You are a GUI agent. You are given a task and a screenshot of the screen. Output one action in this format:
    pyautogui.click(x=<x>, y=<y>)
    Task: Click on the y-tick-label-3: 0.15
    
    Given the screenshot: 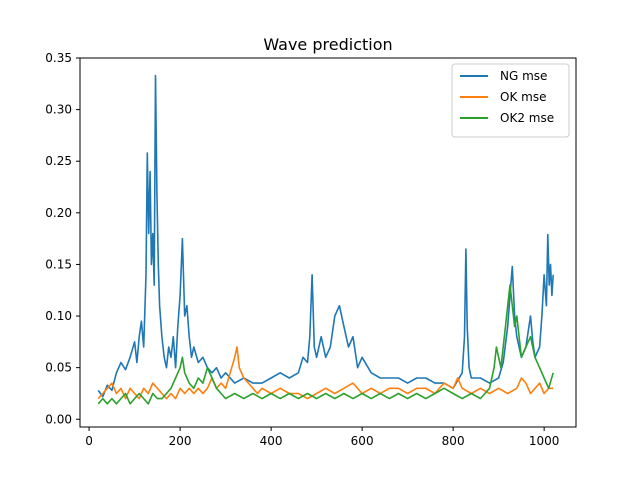 What is the action you would take?
    pyautogui.click(x=58, y=264)
    